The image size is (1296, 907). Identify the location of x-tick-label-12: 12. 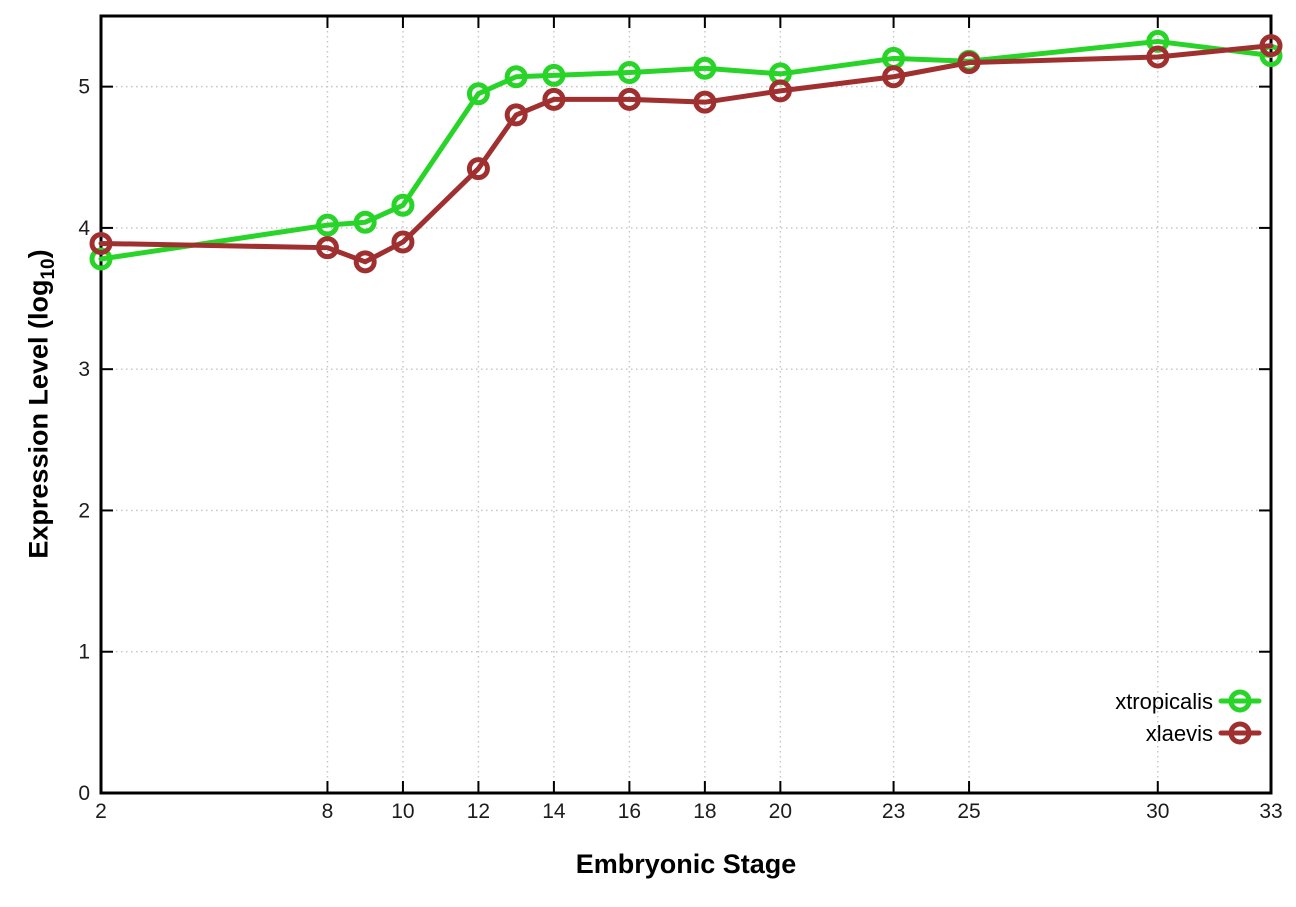
(478, 811).